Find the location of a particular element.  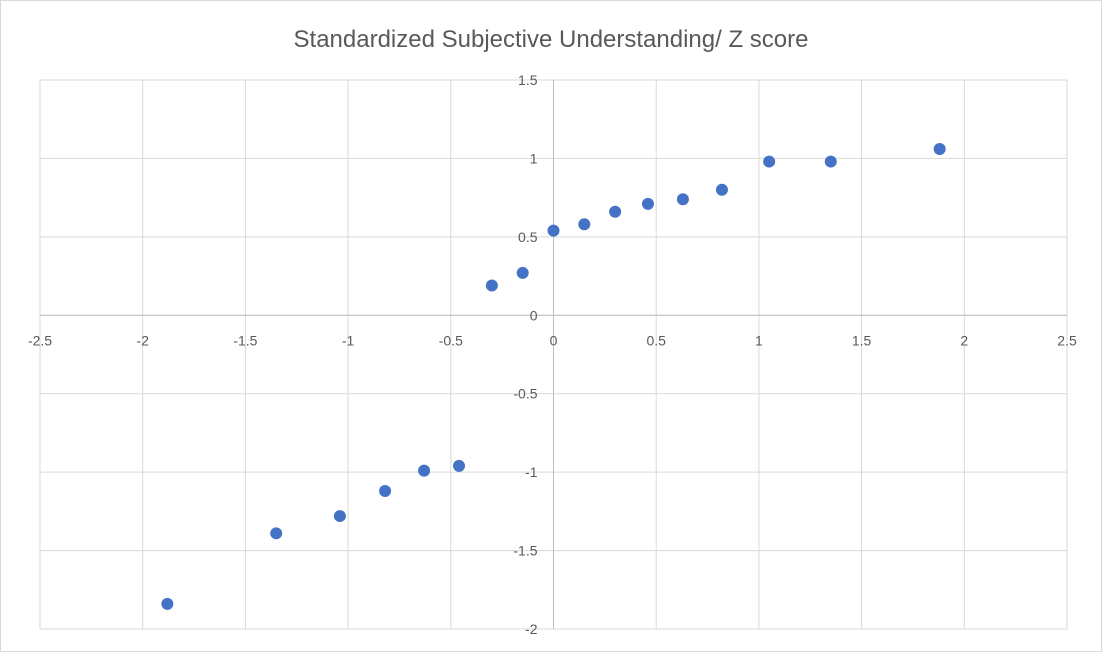

x-tick-label: -1 is located at coordinates (348, 340).